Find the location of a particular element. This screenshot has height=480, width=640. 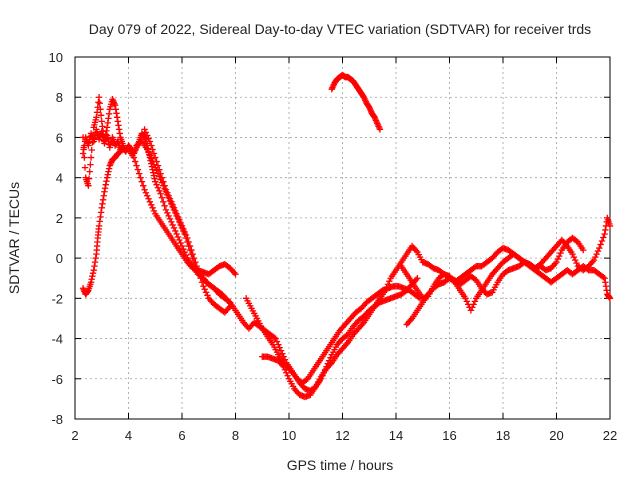

x-axis-label: GPS time / hours is located at coordinates (340, 465).